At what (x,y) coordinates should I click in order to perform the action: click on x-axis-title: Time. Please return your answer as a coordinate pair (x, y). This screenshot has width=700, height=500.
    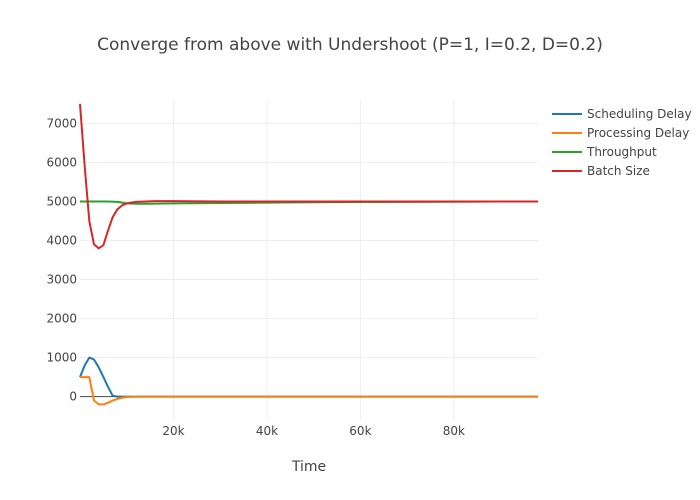
    Looking at the image, I should click on (308, 467).